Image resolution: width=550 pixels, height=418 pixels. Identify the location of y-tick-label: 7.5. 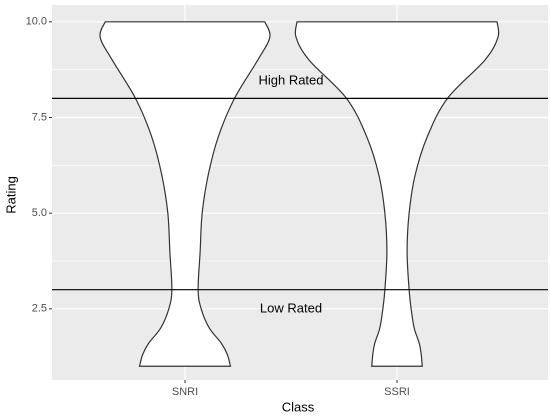
(39, 117).